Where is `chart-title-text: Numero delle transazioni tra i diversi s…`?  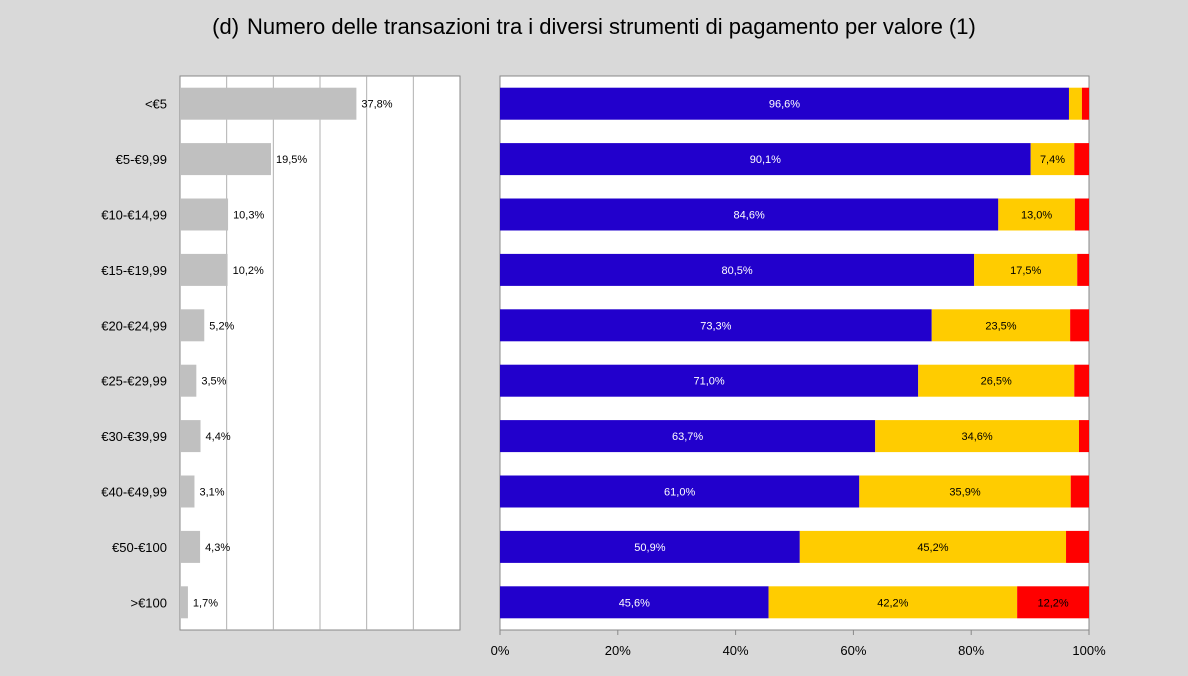 chart-title-text: Numero delle transazioni tra i diversi s… is located at coordinates (611, 26).